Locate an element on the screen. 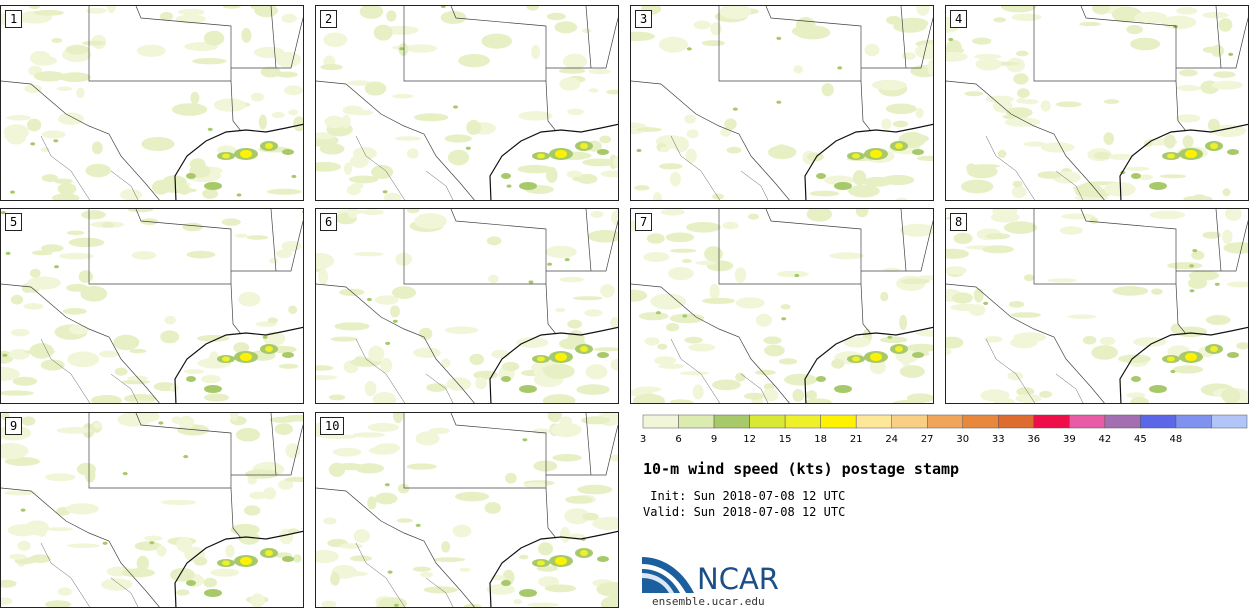 The width and height of the screenshot is (1260, 610). ncar-logo-icon is located at coordinates (668, 575).